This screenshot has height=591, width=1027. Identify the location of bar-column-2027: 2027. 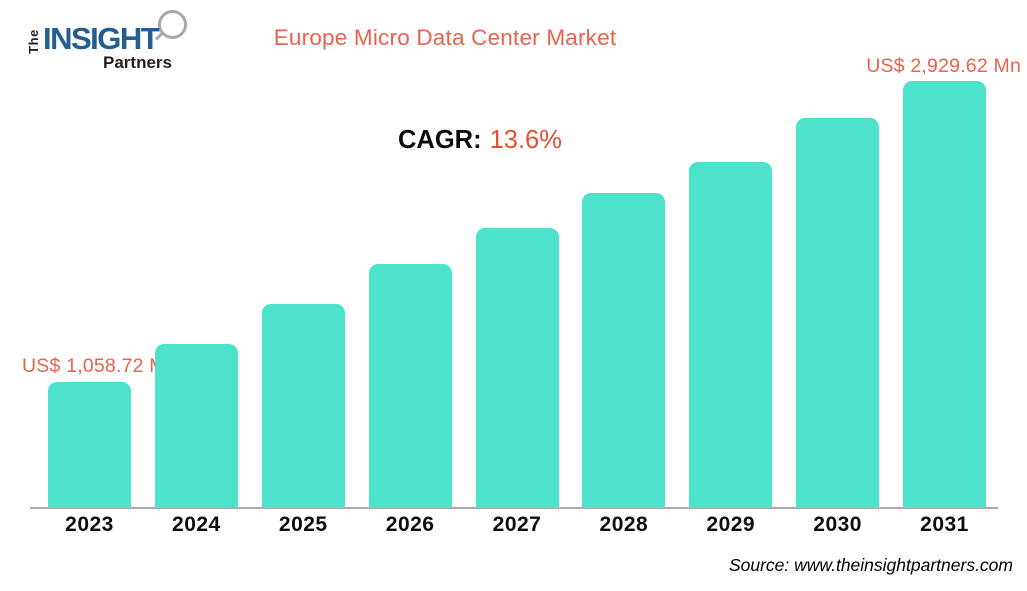
(517, 301).